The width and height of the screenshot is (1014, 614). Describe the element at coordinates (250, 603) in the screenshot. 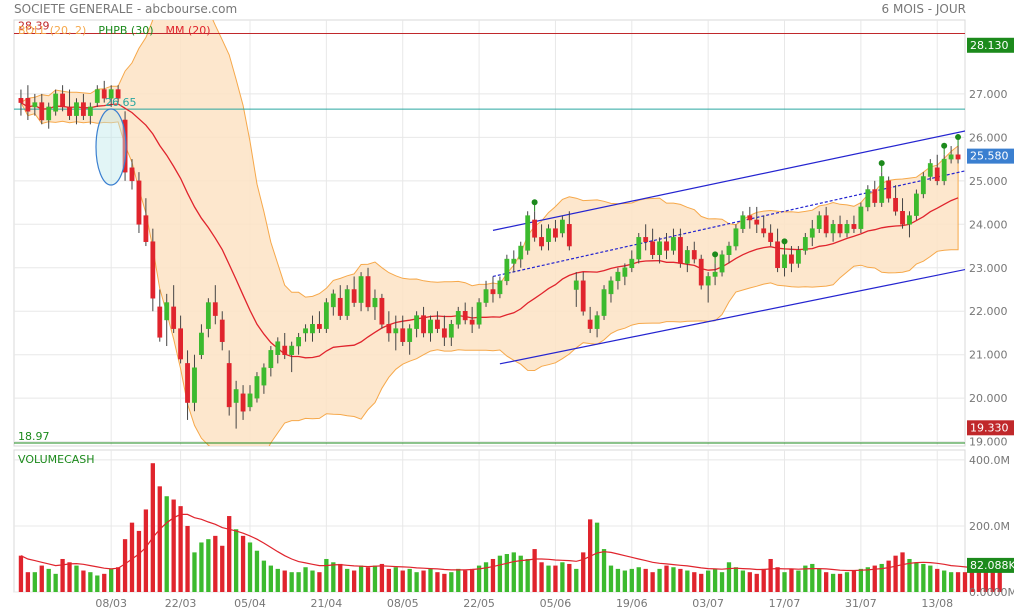

I see `x-axis-tick-label: 05/04` at that location.